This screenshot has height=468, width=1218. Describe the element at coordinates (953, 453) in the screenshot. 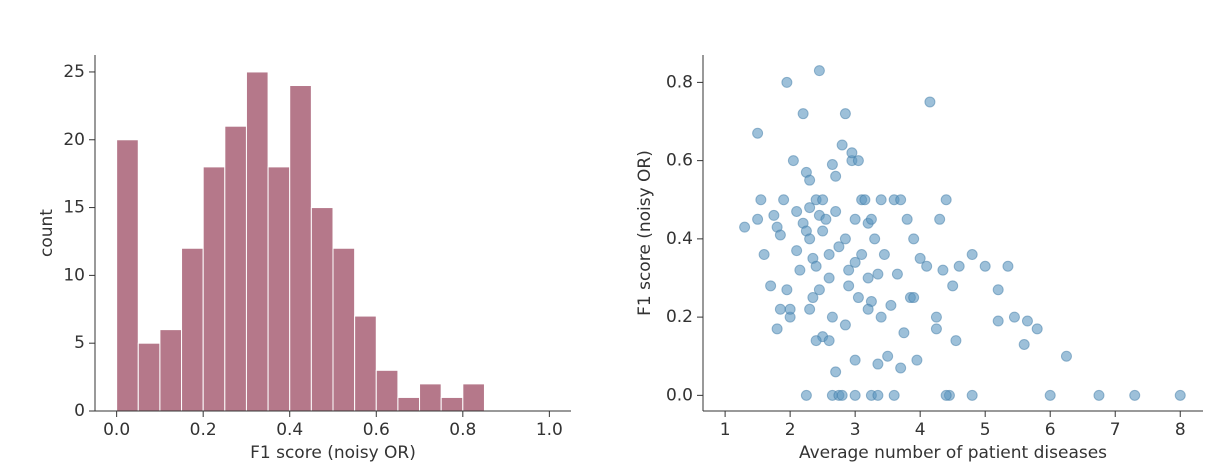

I see `x-axis-label: Average number of patient diseases` at that location.